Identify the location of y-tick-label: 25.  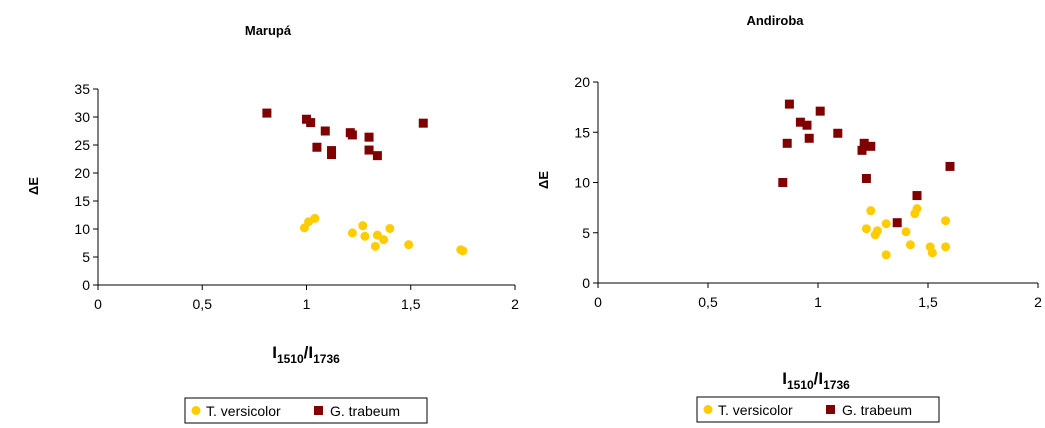
(82, 145).